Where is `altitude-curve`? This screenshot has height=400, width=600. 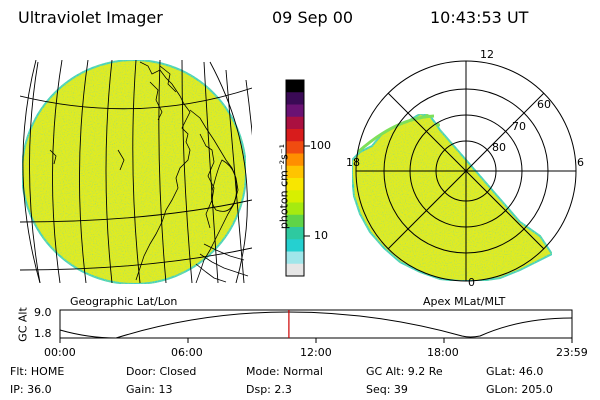
altitude-curve is located at coordinates (316, 325).